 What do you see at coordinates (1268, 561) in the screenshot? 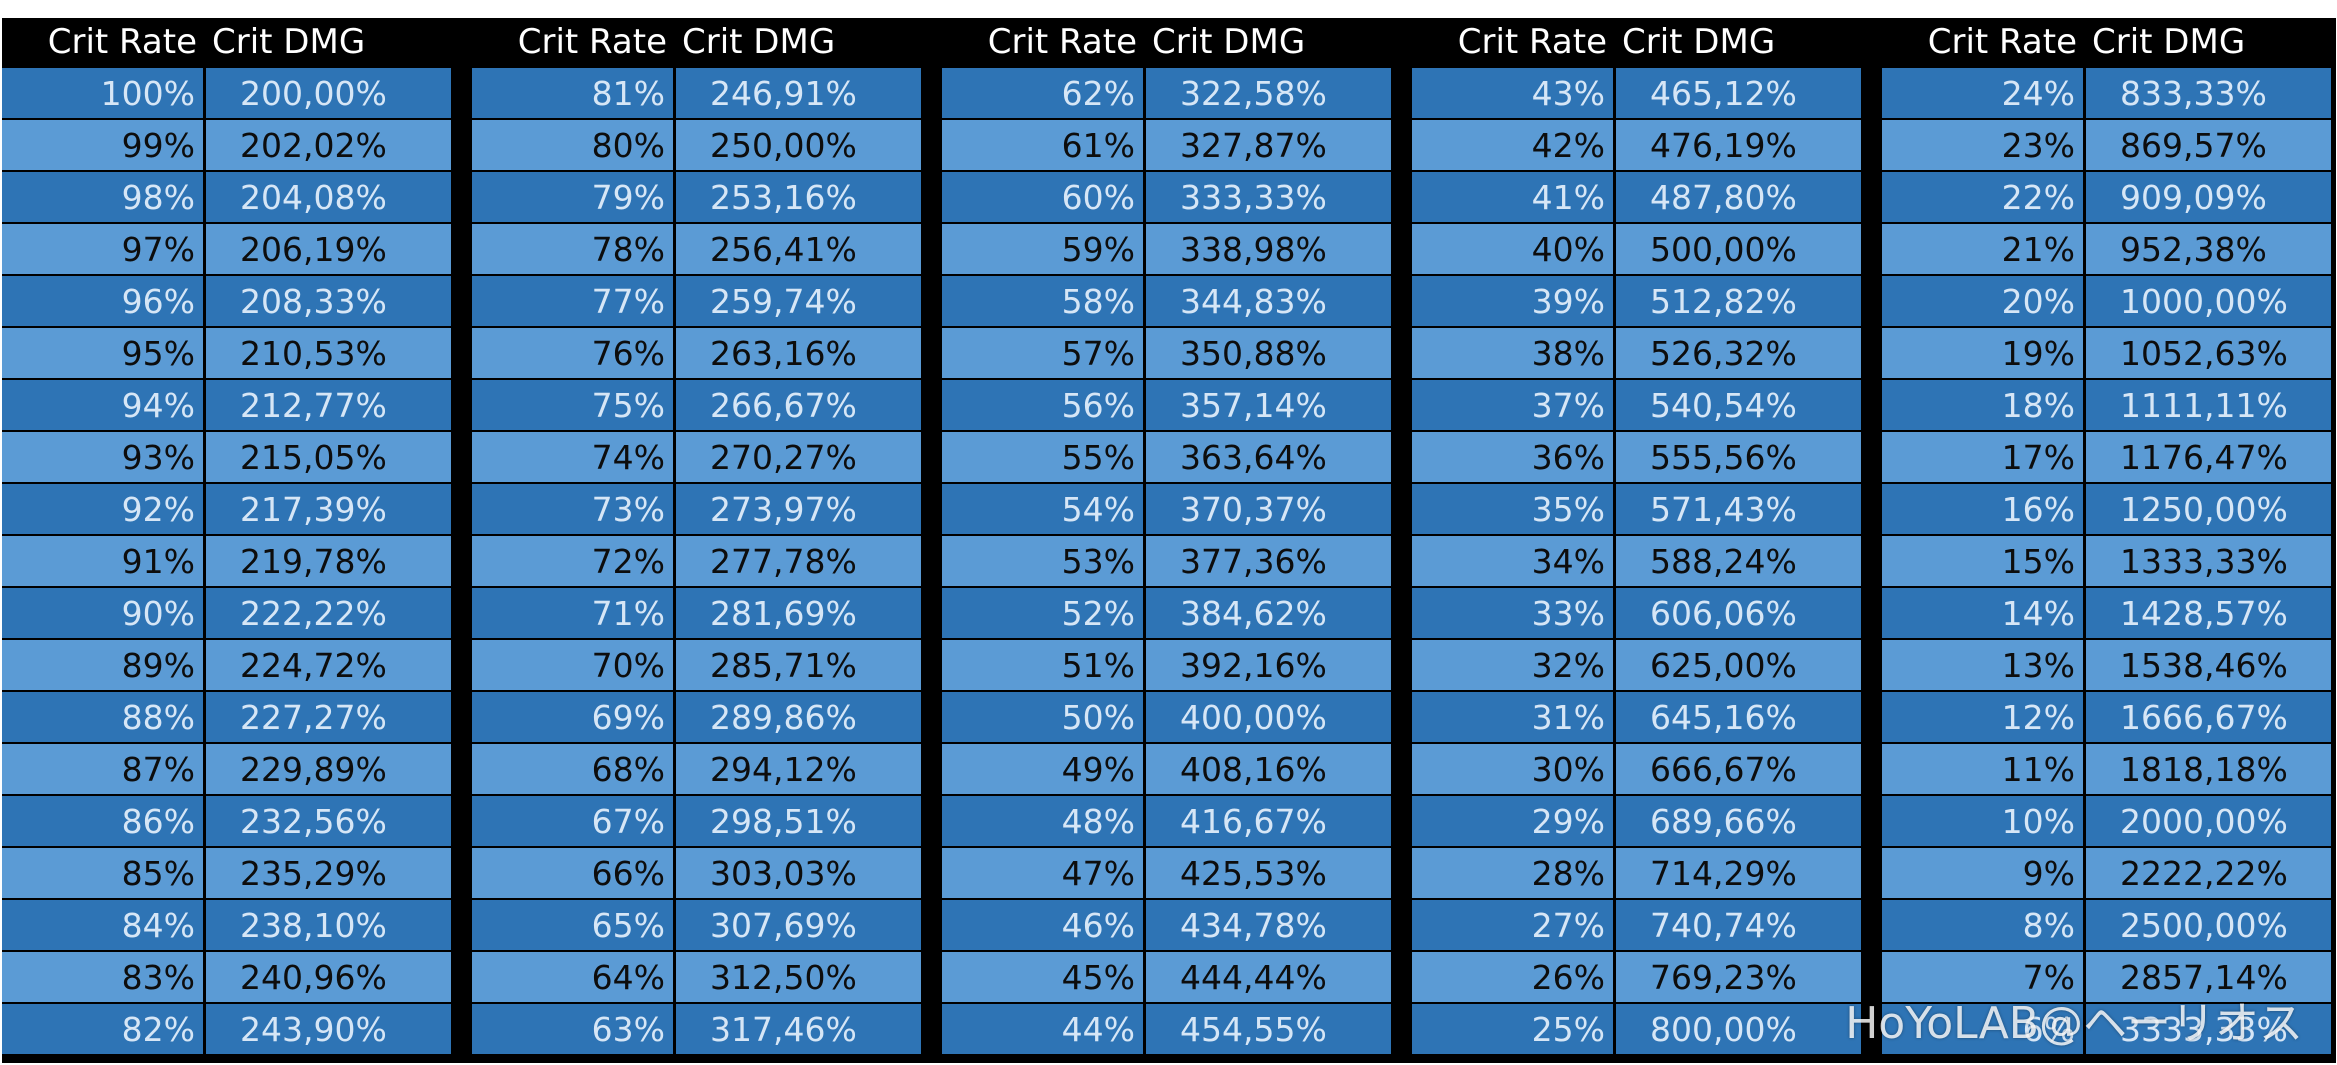
I see `crit-dmg-cell: 377,36%` at bounding box center [1268, 561].